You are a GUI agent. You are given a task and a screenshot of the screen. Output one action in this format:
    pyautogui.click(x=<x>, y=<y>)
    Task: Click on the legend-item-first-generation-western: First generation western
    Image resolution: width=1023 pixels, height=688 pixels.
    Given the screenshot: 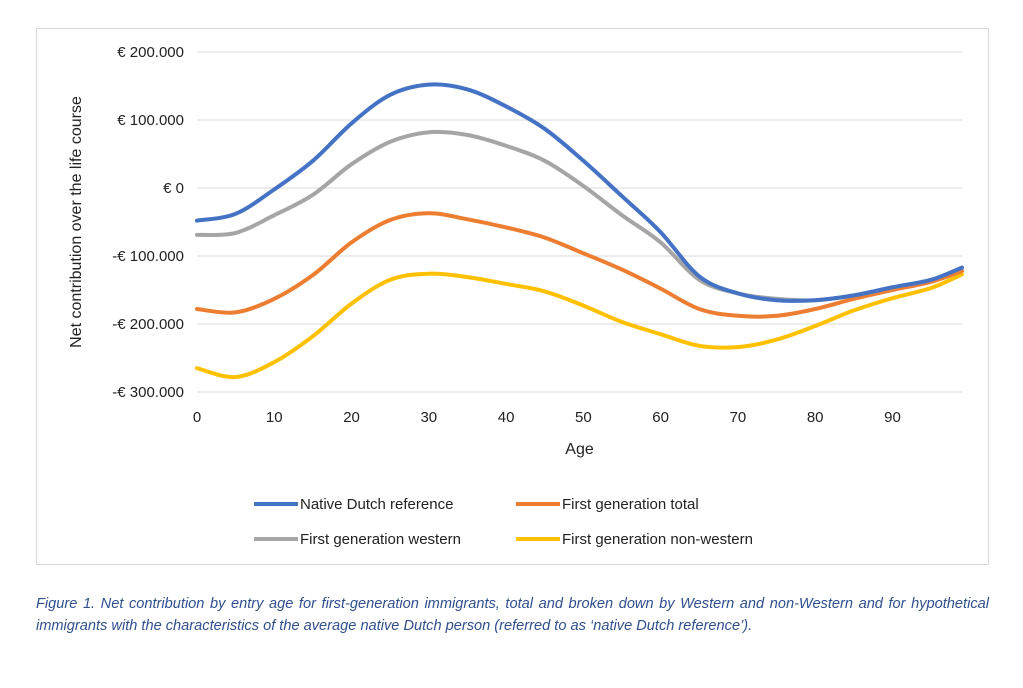 What is the action you would take?
    pyautogui.click(x=357, y=539)
    